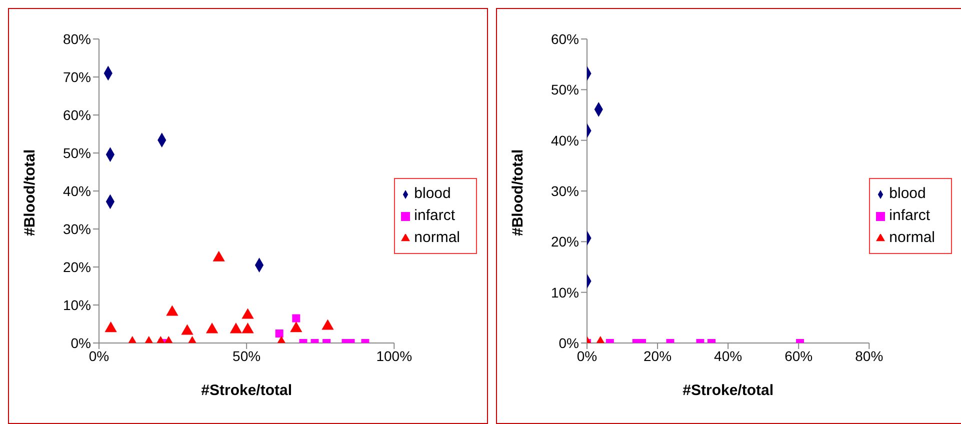 The image size is (961, 424). I want to click on y-tick-label: 80%, so click(76, 38).